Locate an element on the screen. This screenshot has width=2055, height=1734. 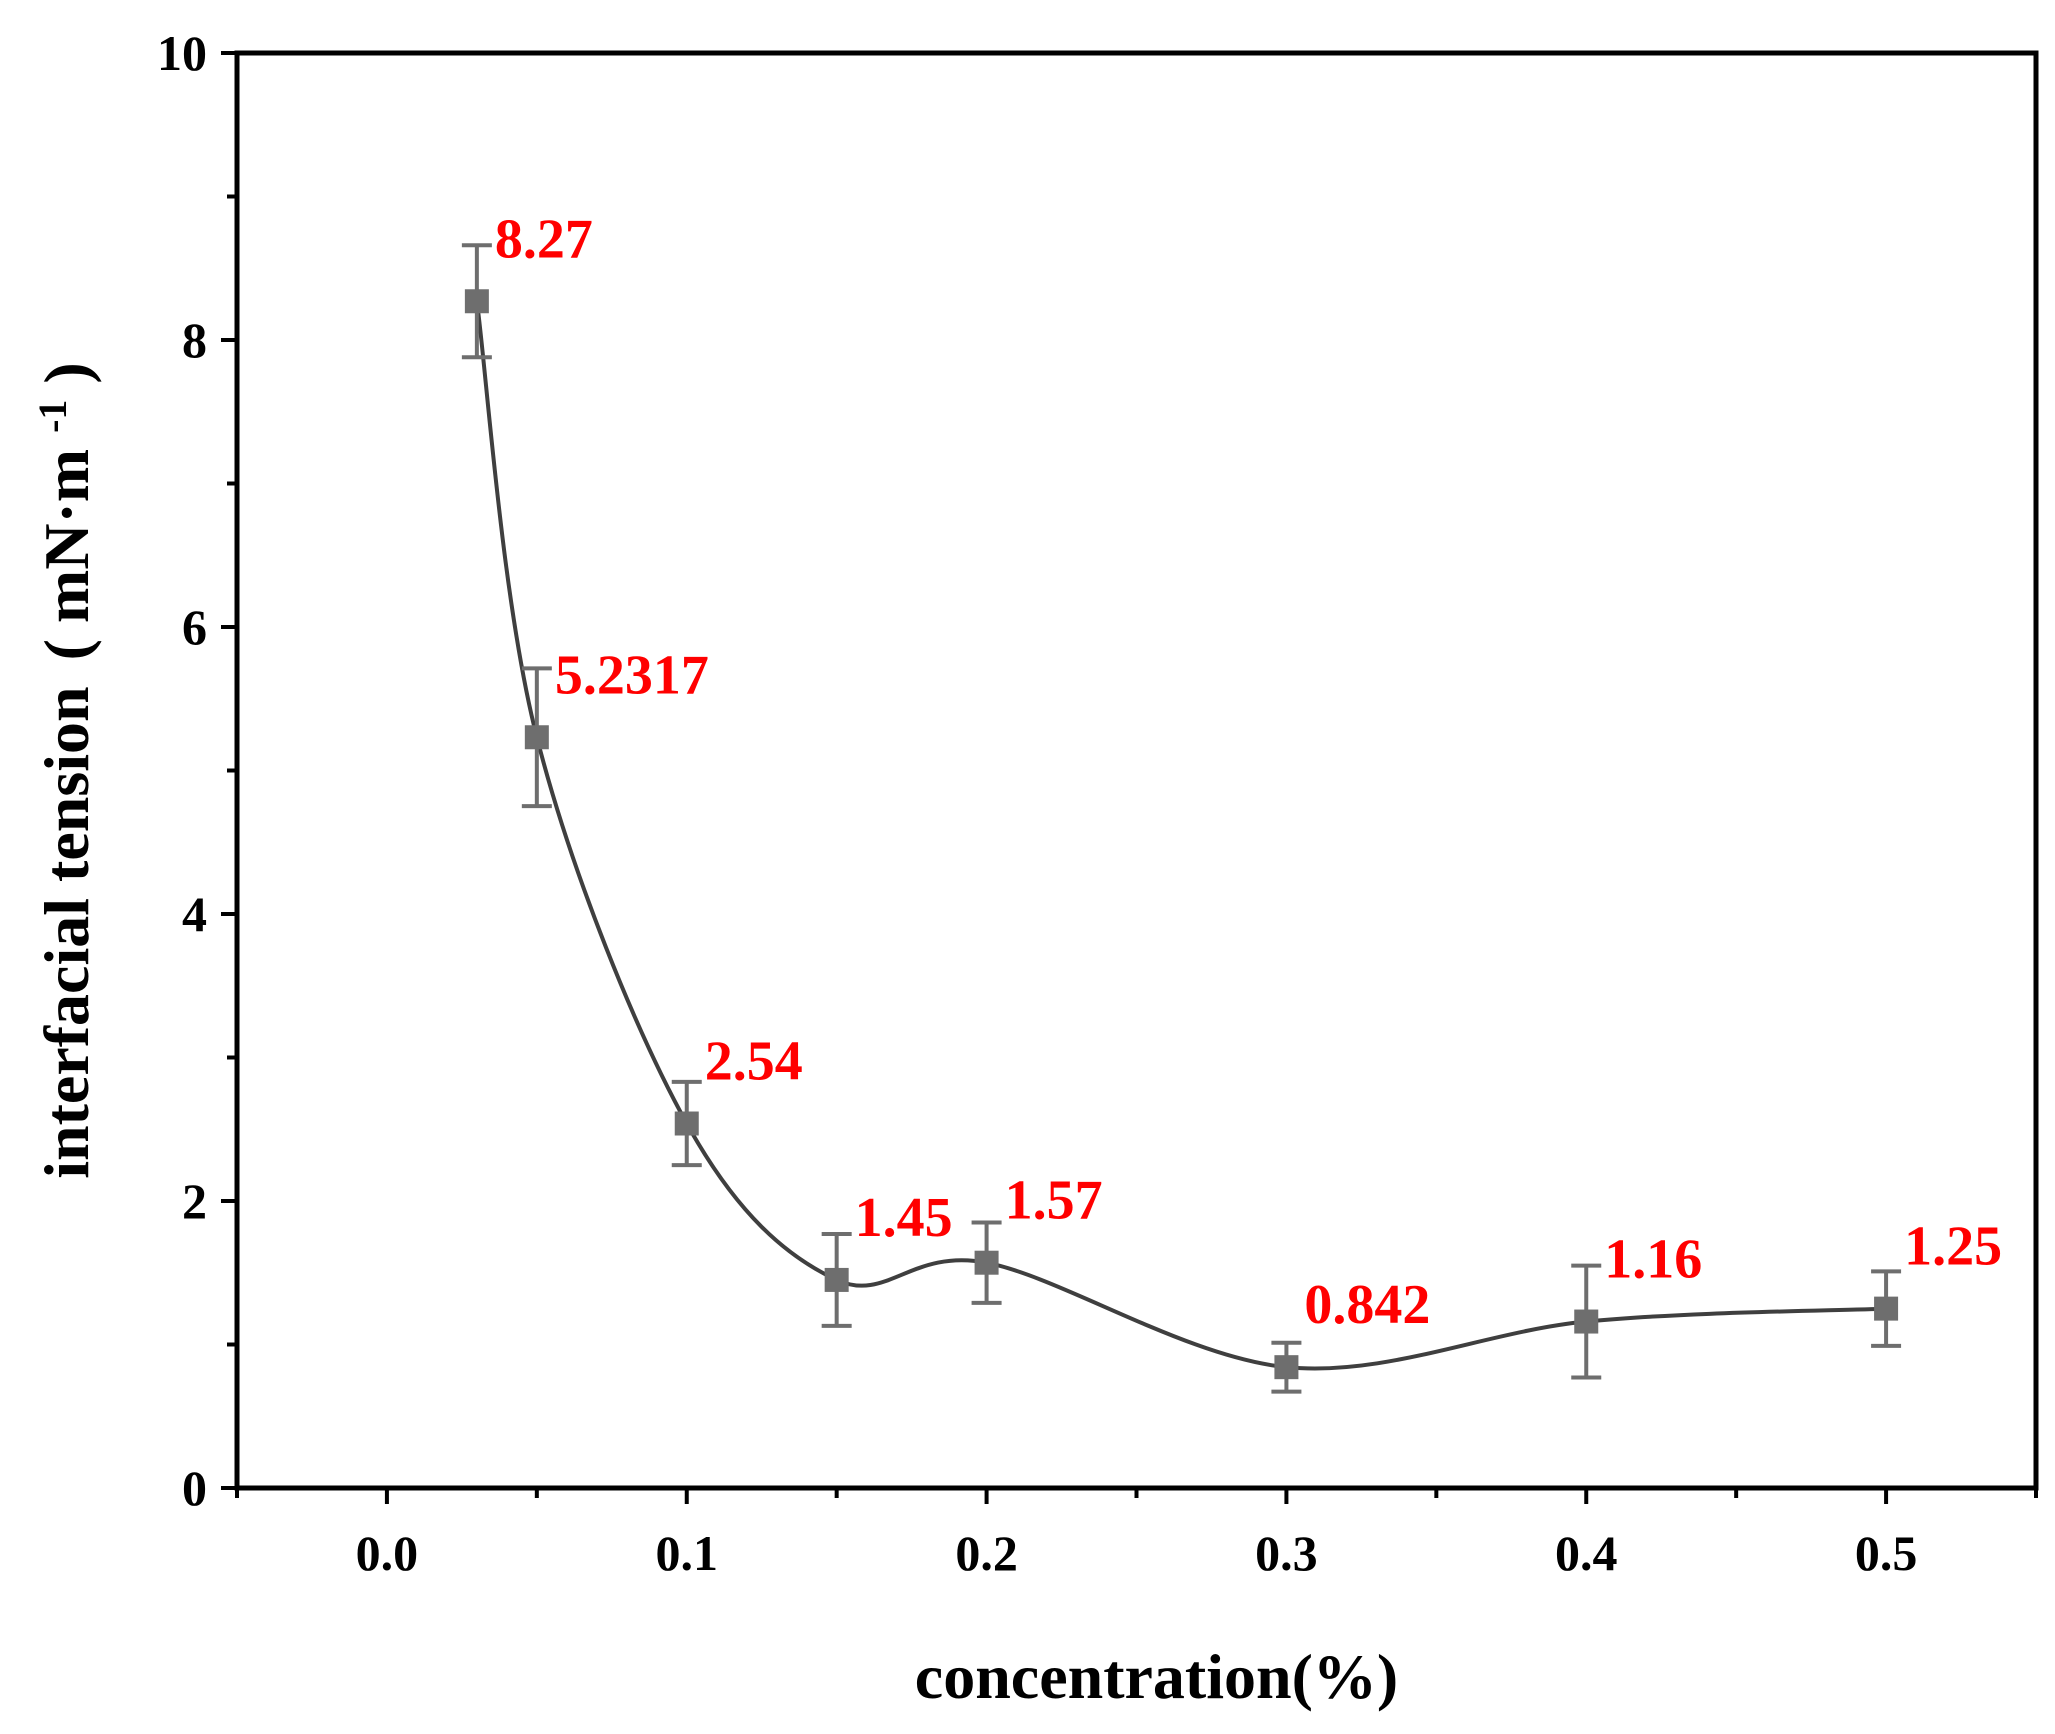
x-tick-label: 0.4 is located at coordinates (1586, 1553).